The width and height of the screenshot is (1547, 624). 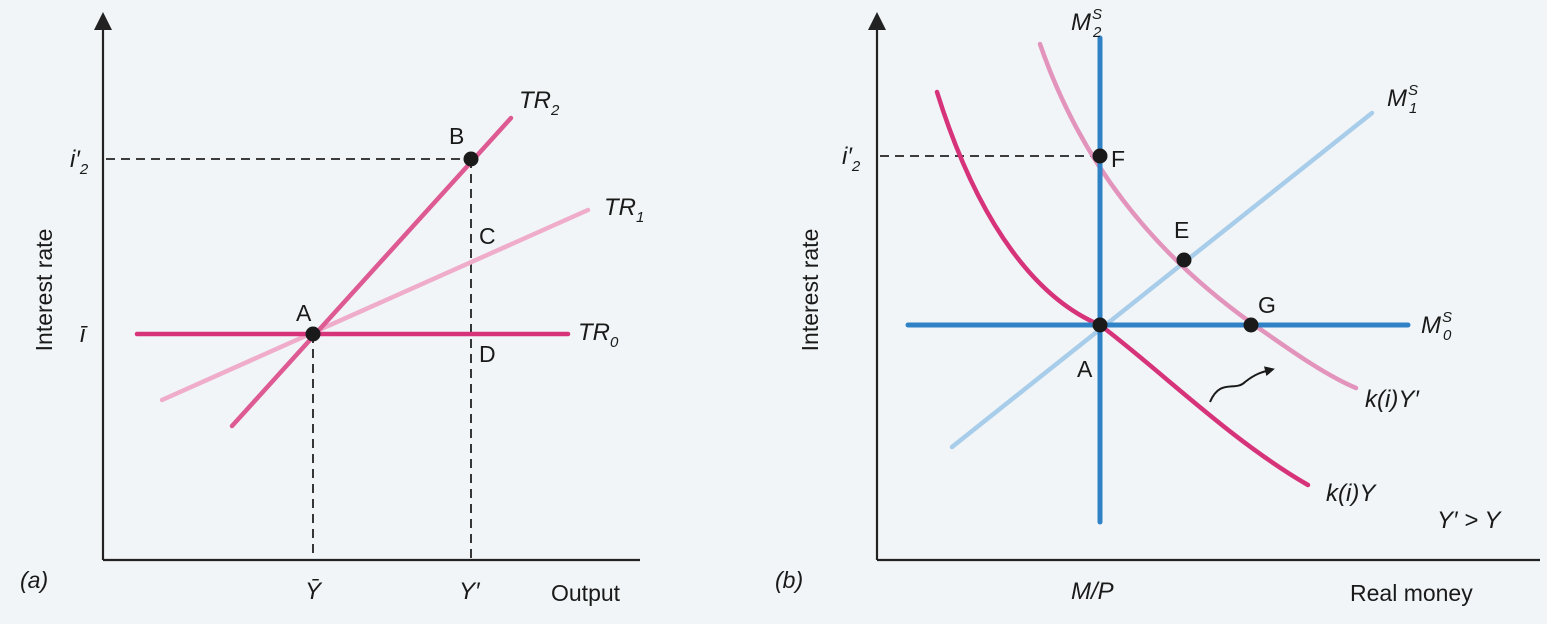 I want to click on panel-a-panel-label: (a), so click(x=34, y=580).